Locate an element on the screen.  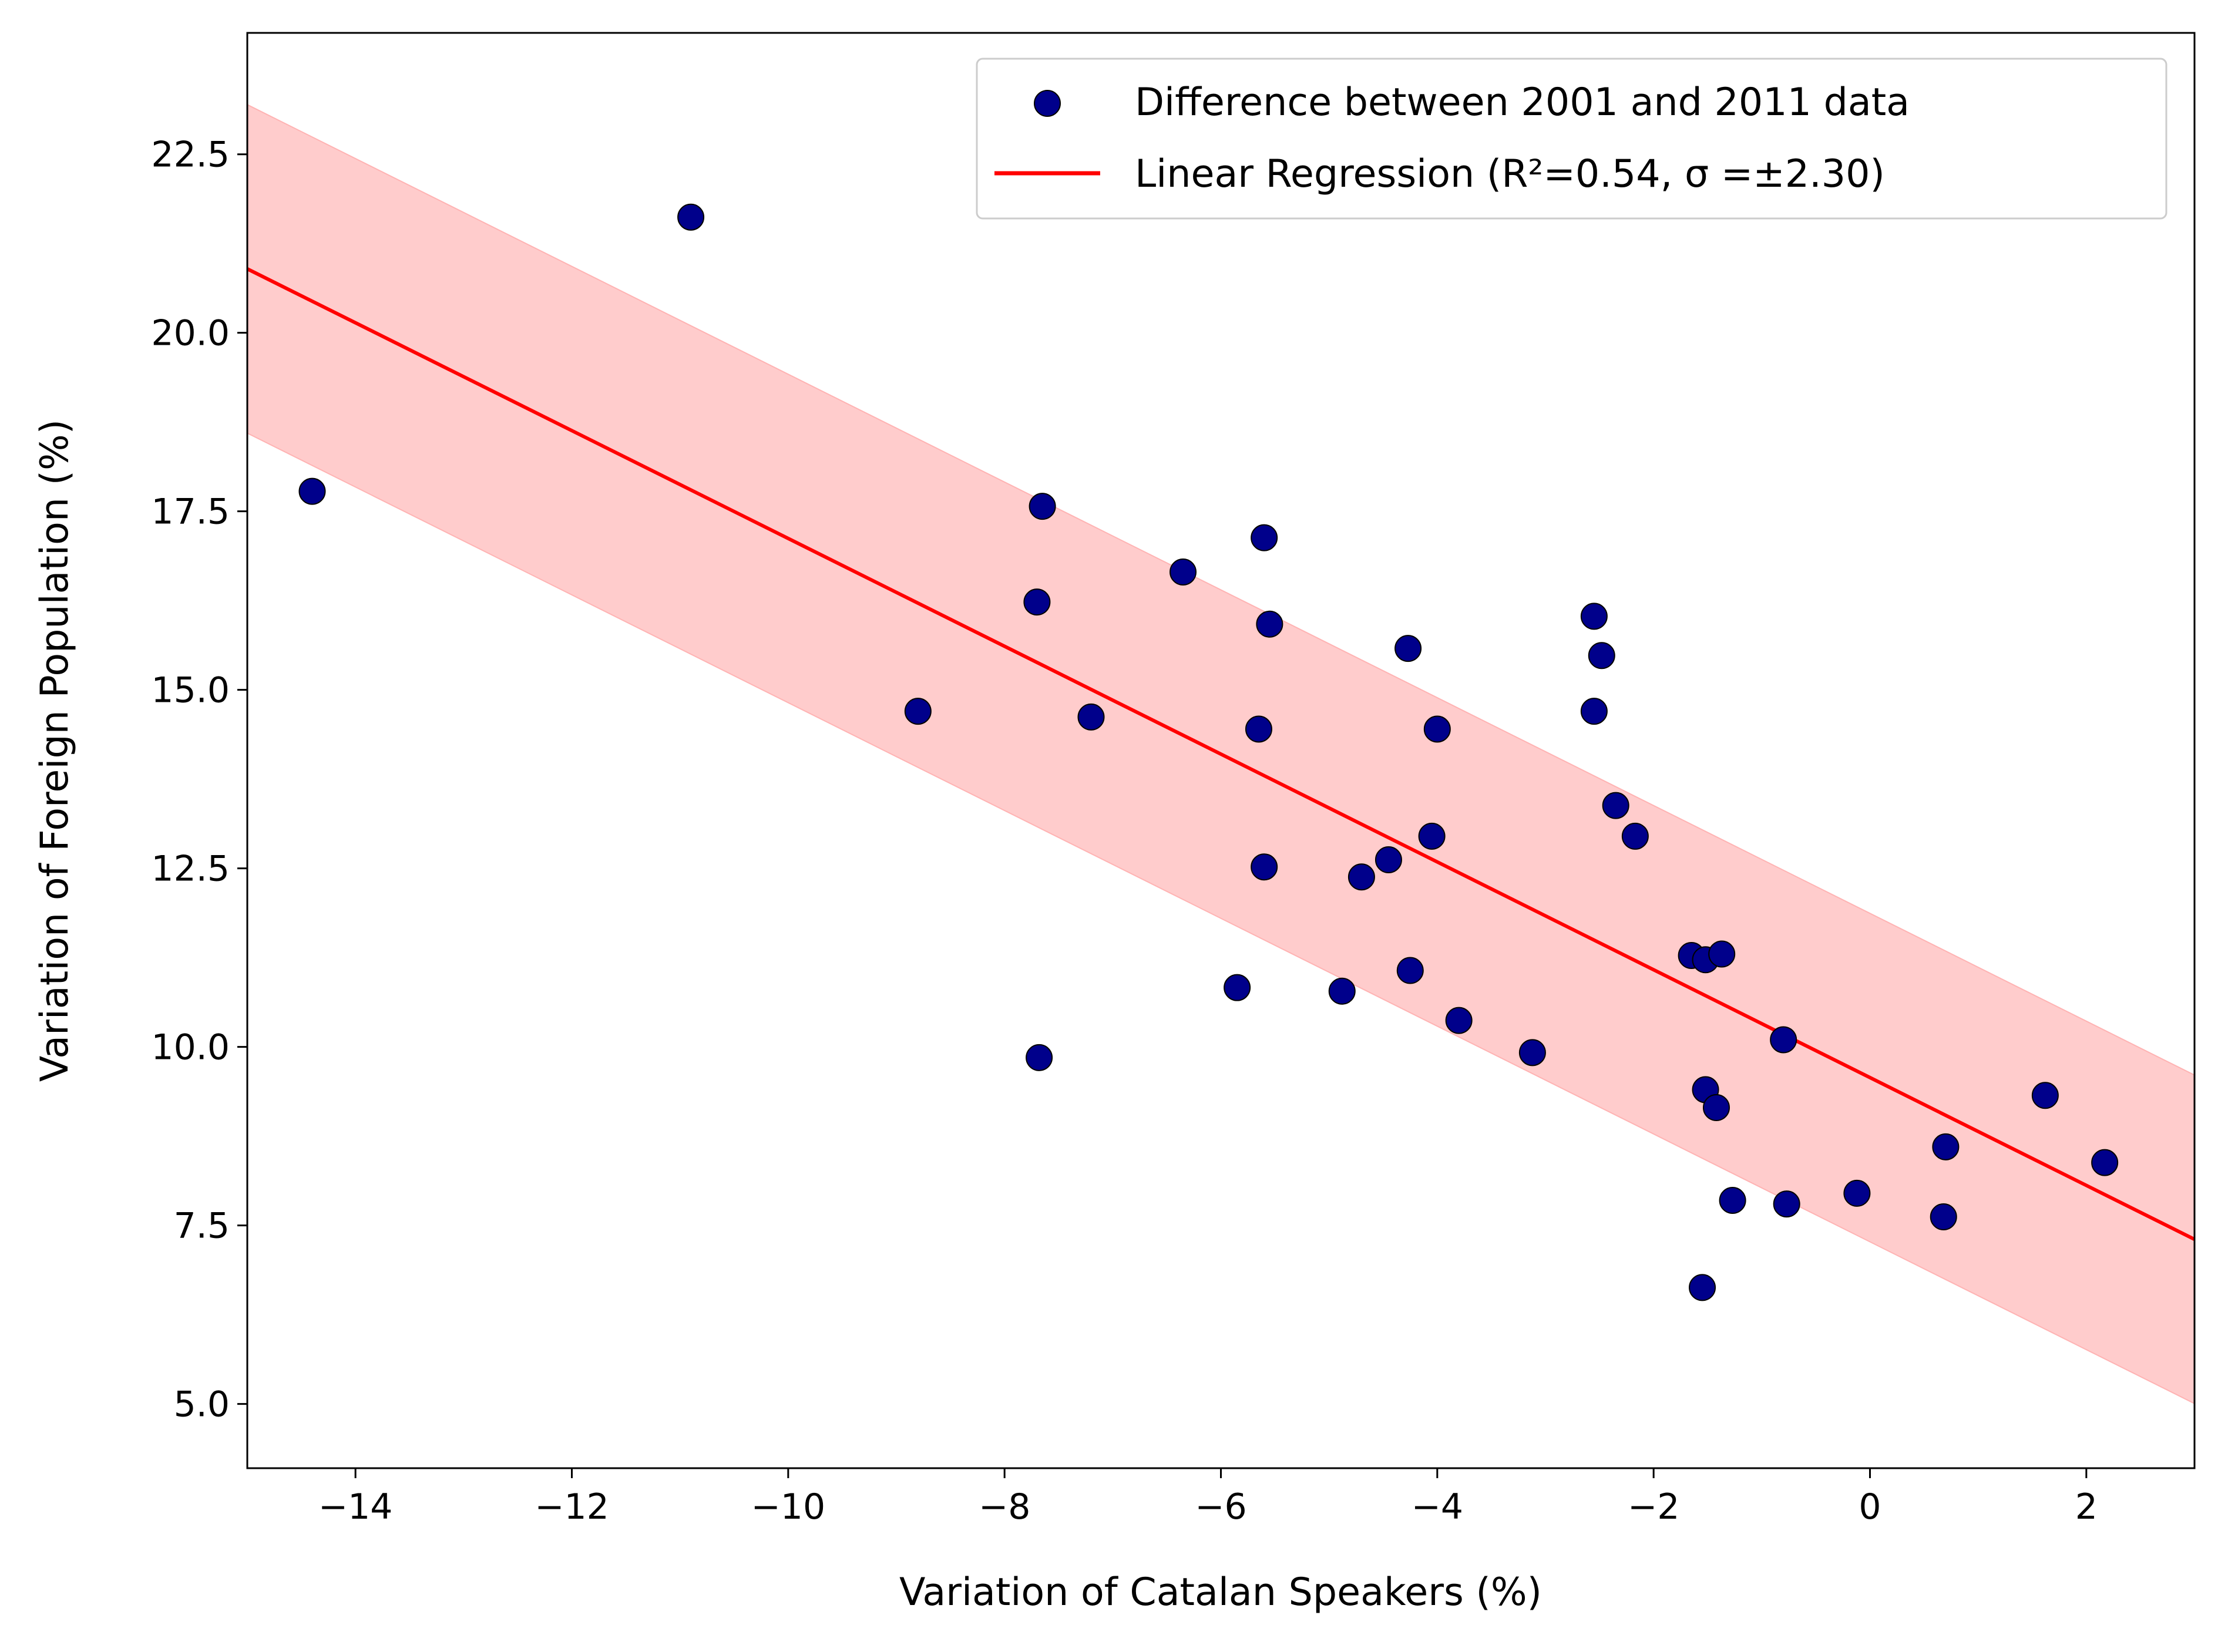
y-tick-label: 17.5 is located at coordinates (190, 512).